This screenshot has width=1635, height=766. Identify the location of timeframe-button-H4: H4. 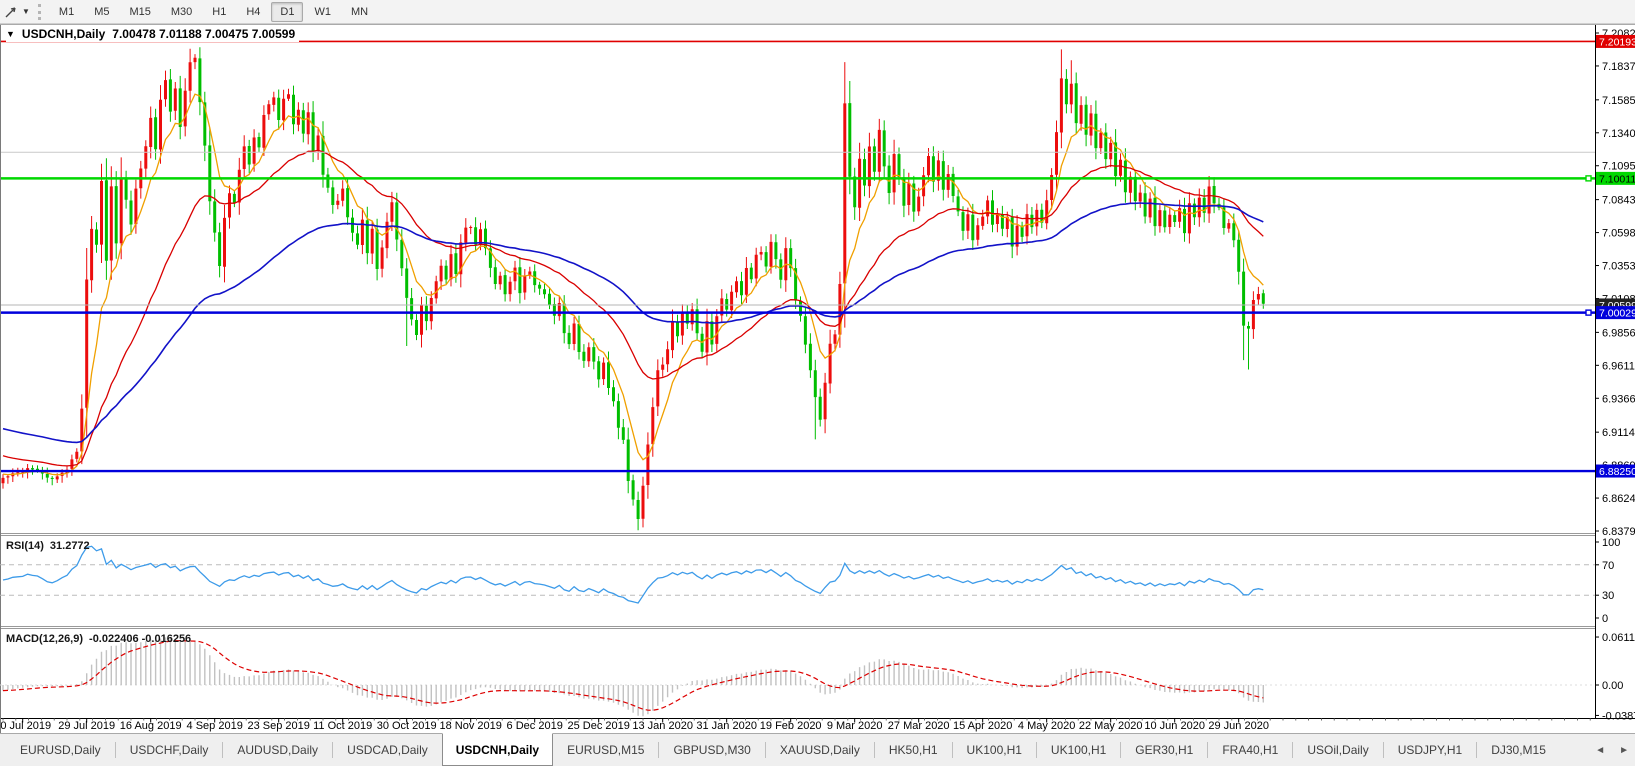
(253, 11).